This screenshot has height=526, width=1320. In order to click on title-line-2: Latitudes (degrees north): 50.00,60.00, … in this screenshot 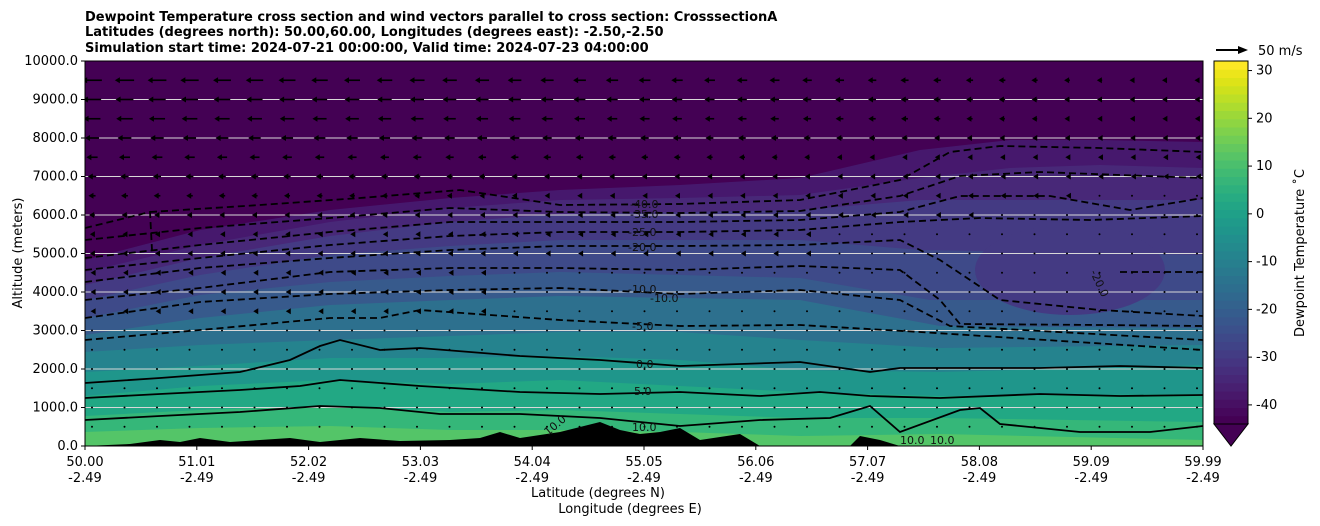, I will do `click(374, 32)`.